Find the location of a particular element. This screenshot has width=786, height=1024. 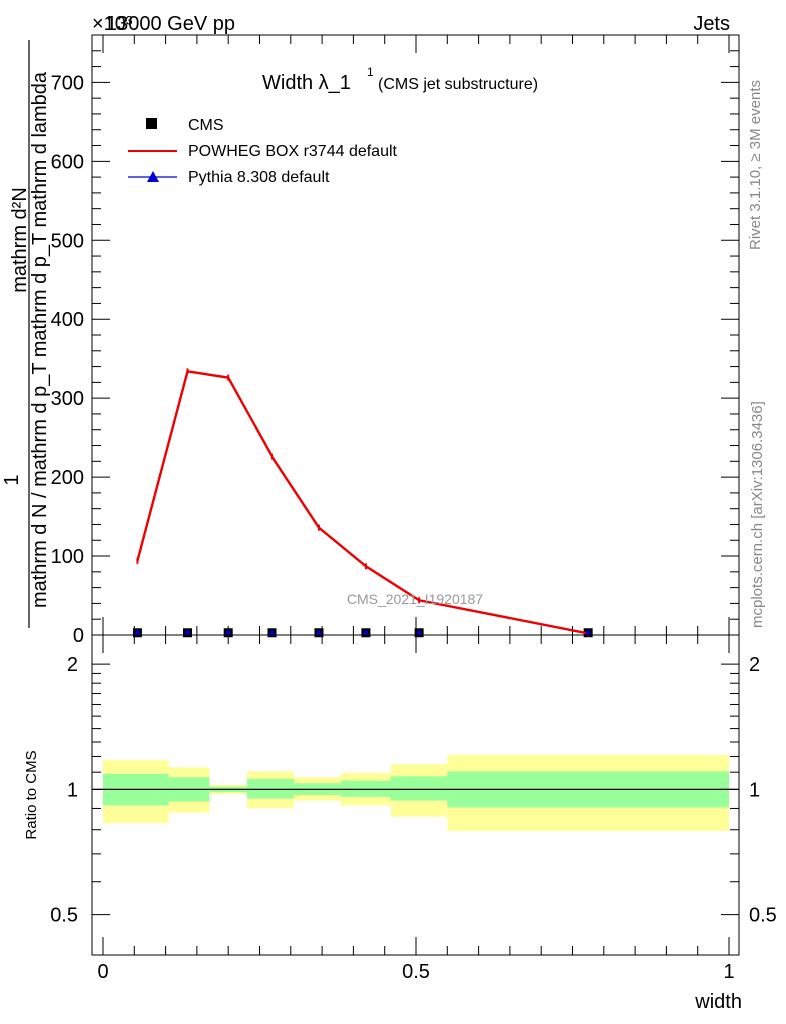

ratio-ylabel: Ratio to CMS is located at coordinates (31, 794).